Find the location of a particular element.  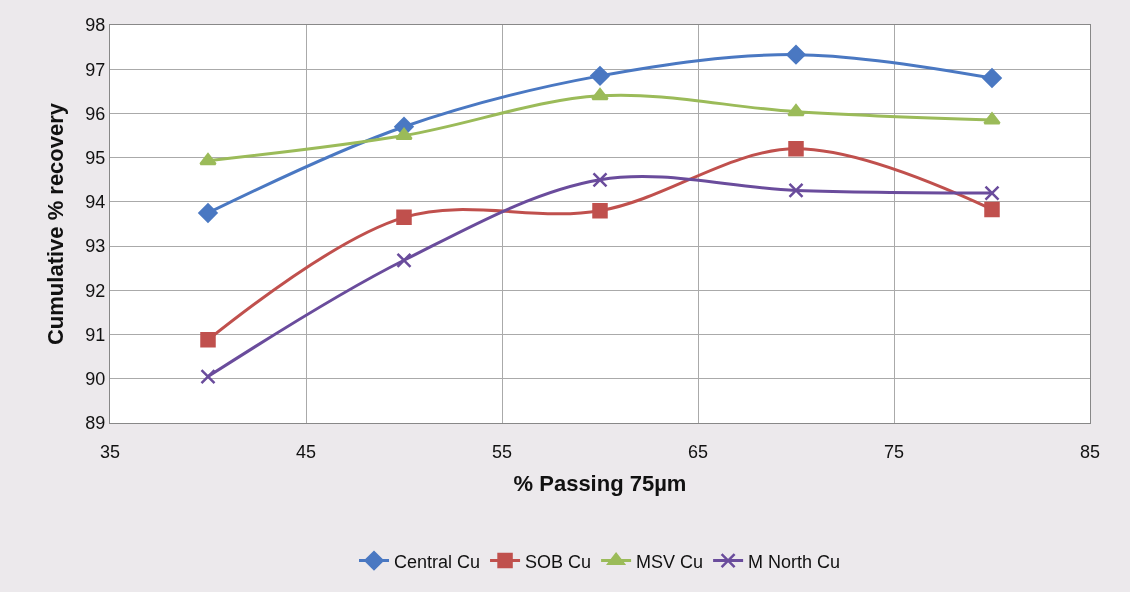

y-tick-label: 90 is located at coordinates (95, 379).